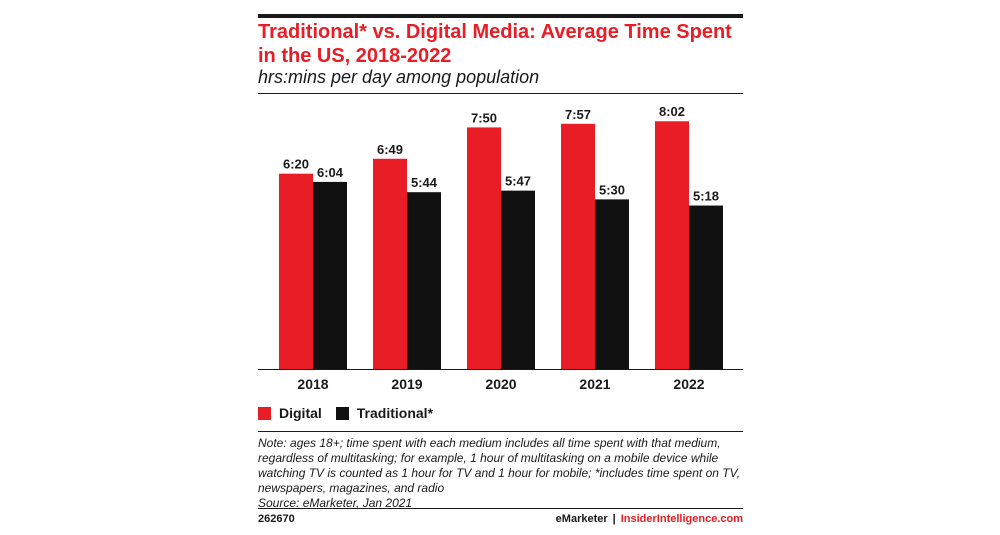 This screenshot has width=1000, height=535. I want to click on bar-digital-2022, so click(672, 245).